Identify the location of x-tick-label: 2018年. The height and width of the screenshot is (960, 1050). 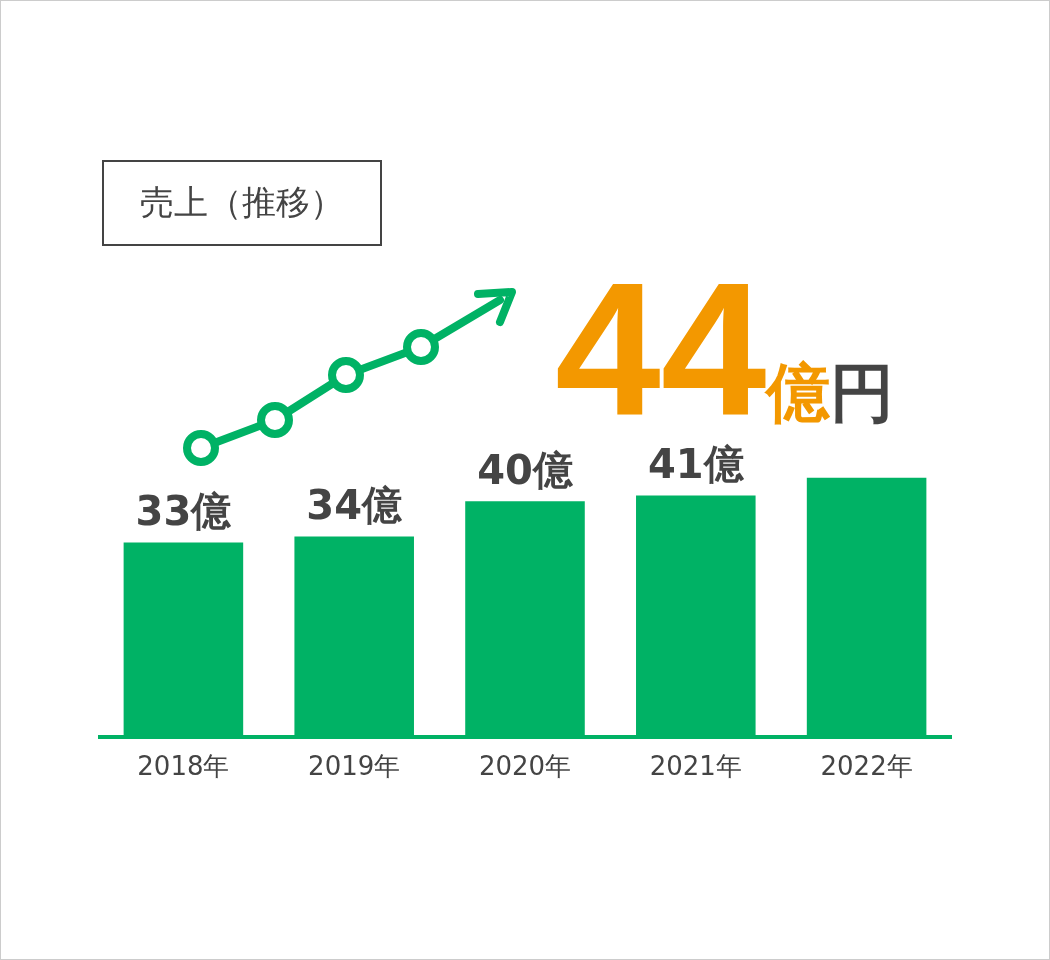
(183, 766).